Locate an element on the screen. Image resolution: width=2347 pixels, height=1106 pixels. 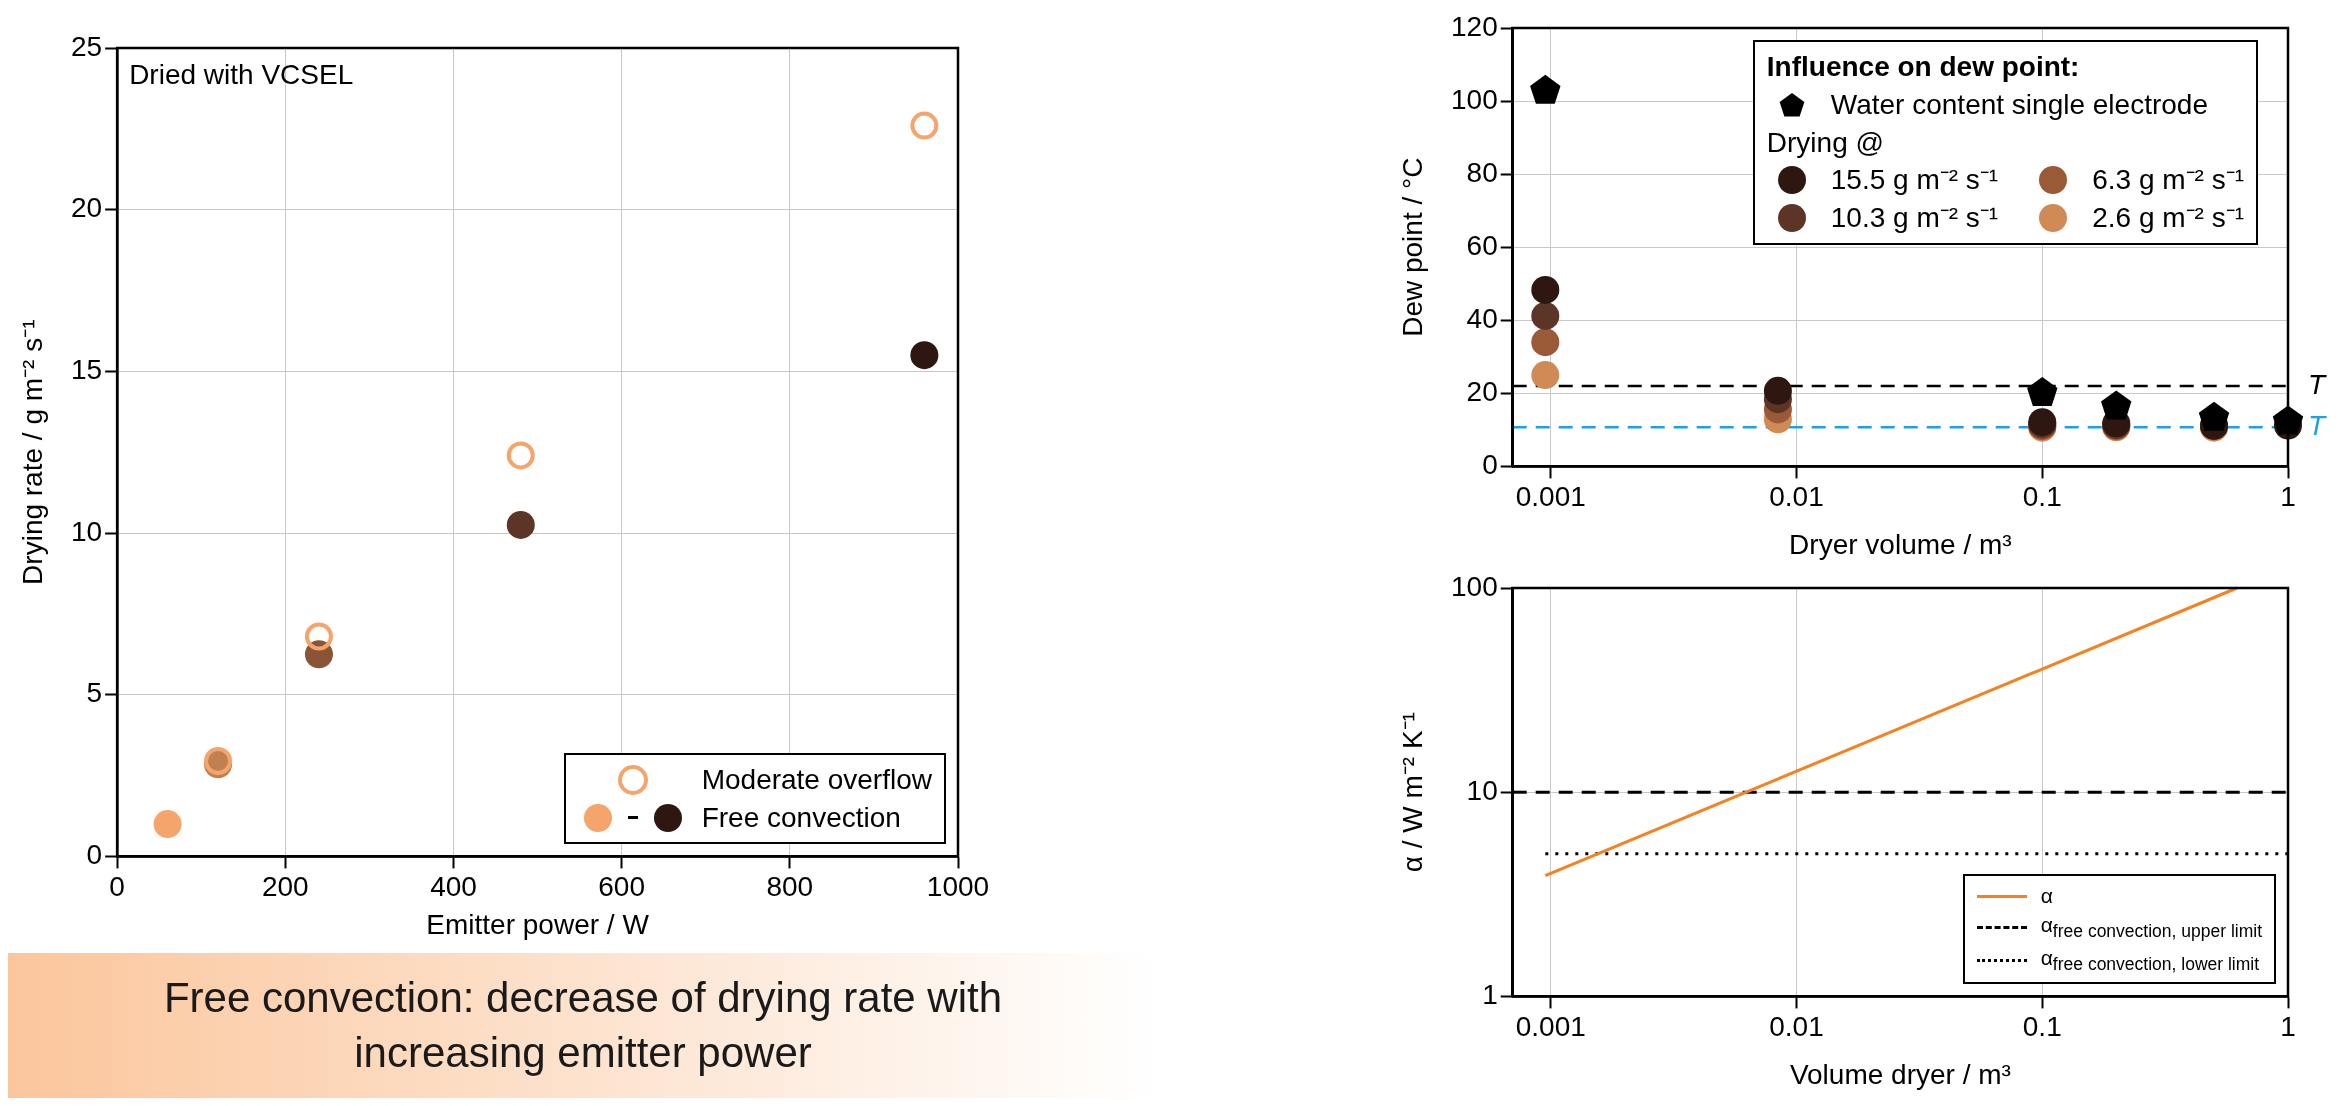
x-tick-label: 0 is located at coordinates (117, 886).